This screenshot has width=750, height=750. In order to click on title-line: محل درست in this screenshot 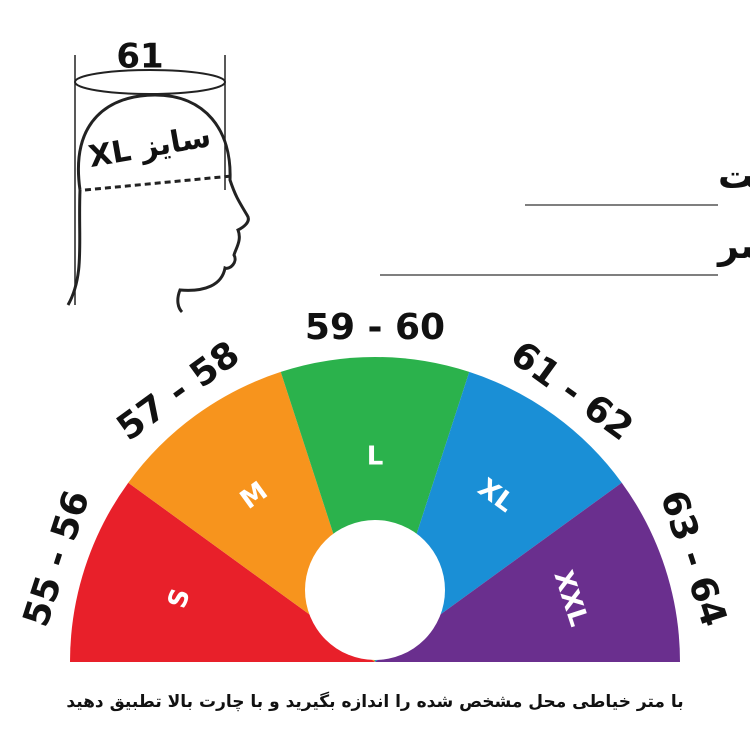, I will do `click(734, 176)`.